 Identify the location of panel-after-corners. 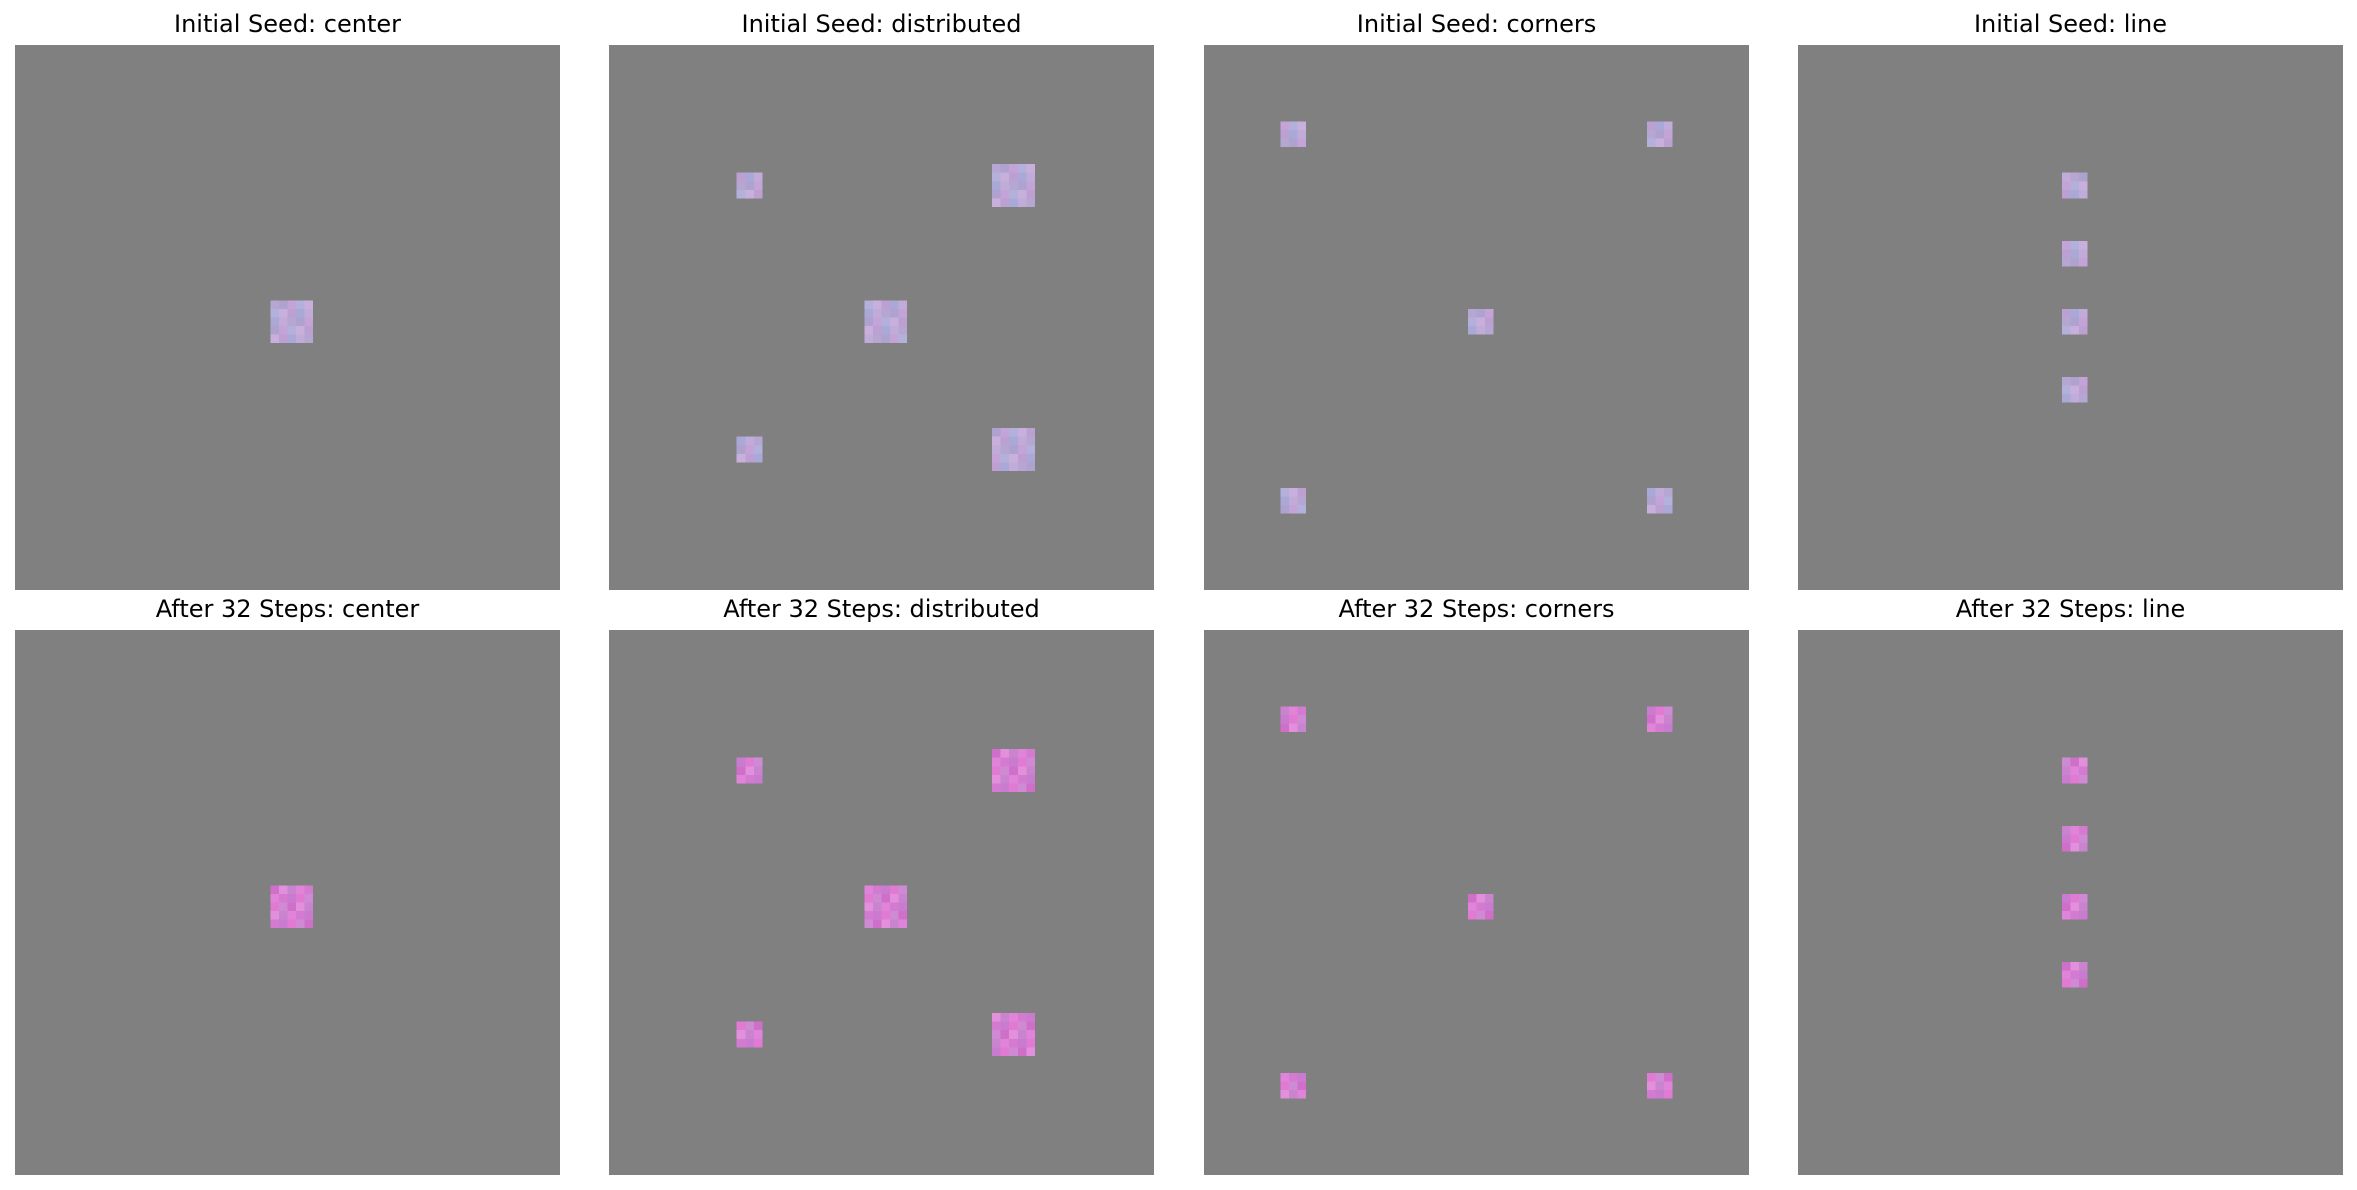
(1476, 902).